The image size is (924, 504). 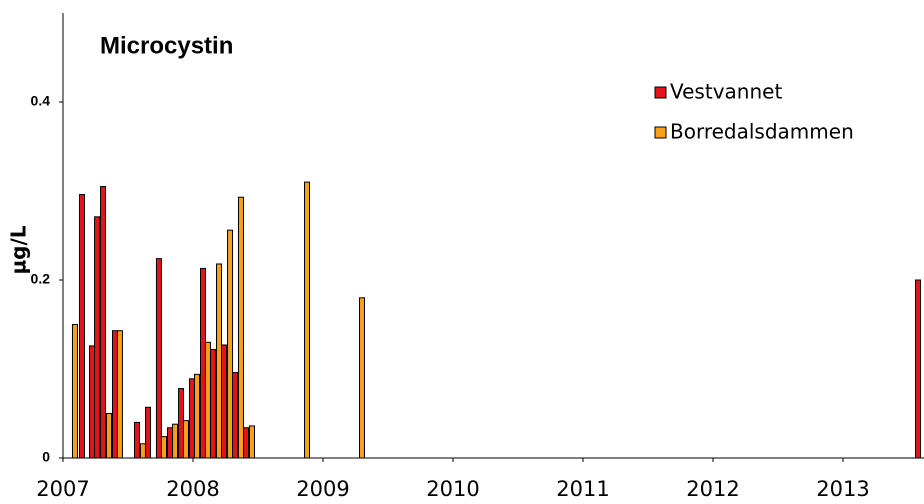 What do you see at coordinates (762, 132) in the screenshot?
I see `legend-label: Borredalsdammen` at bounding box center [762, 132].